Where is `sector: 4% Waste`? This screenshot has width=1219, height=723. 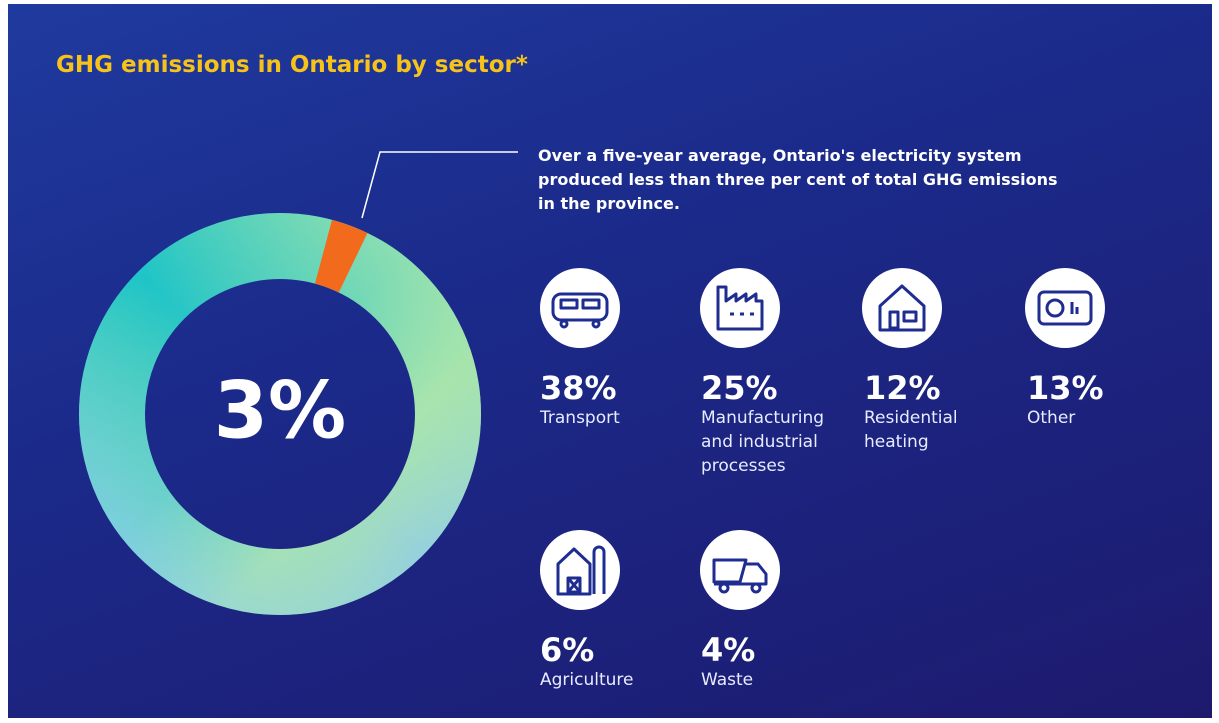
sector: 4% Waste is located at coordinates (776, 662).